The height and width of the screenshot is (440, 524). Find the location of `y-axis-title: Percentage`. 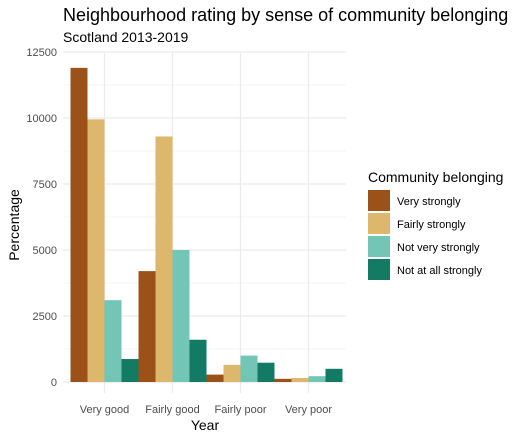

y-axis-title: Percentage is located at coordinates (14, 225).